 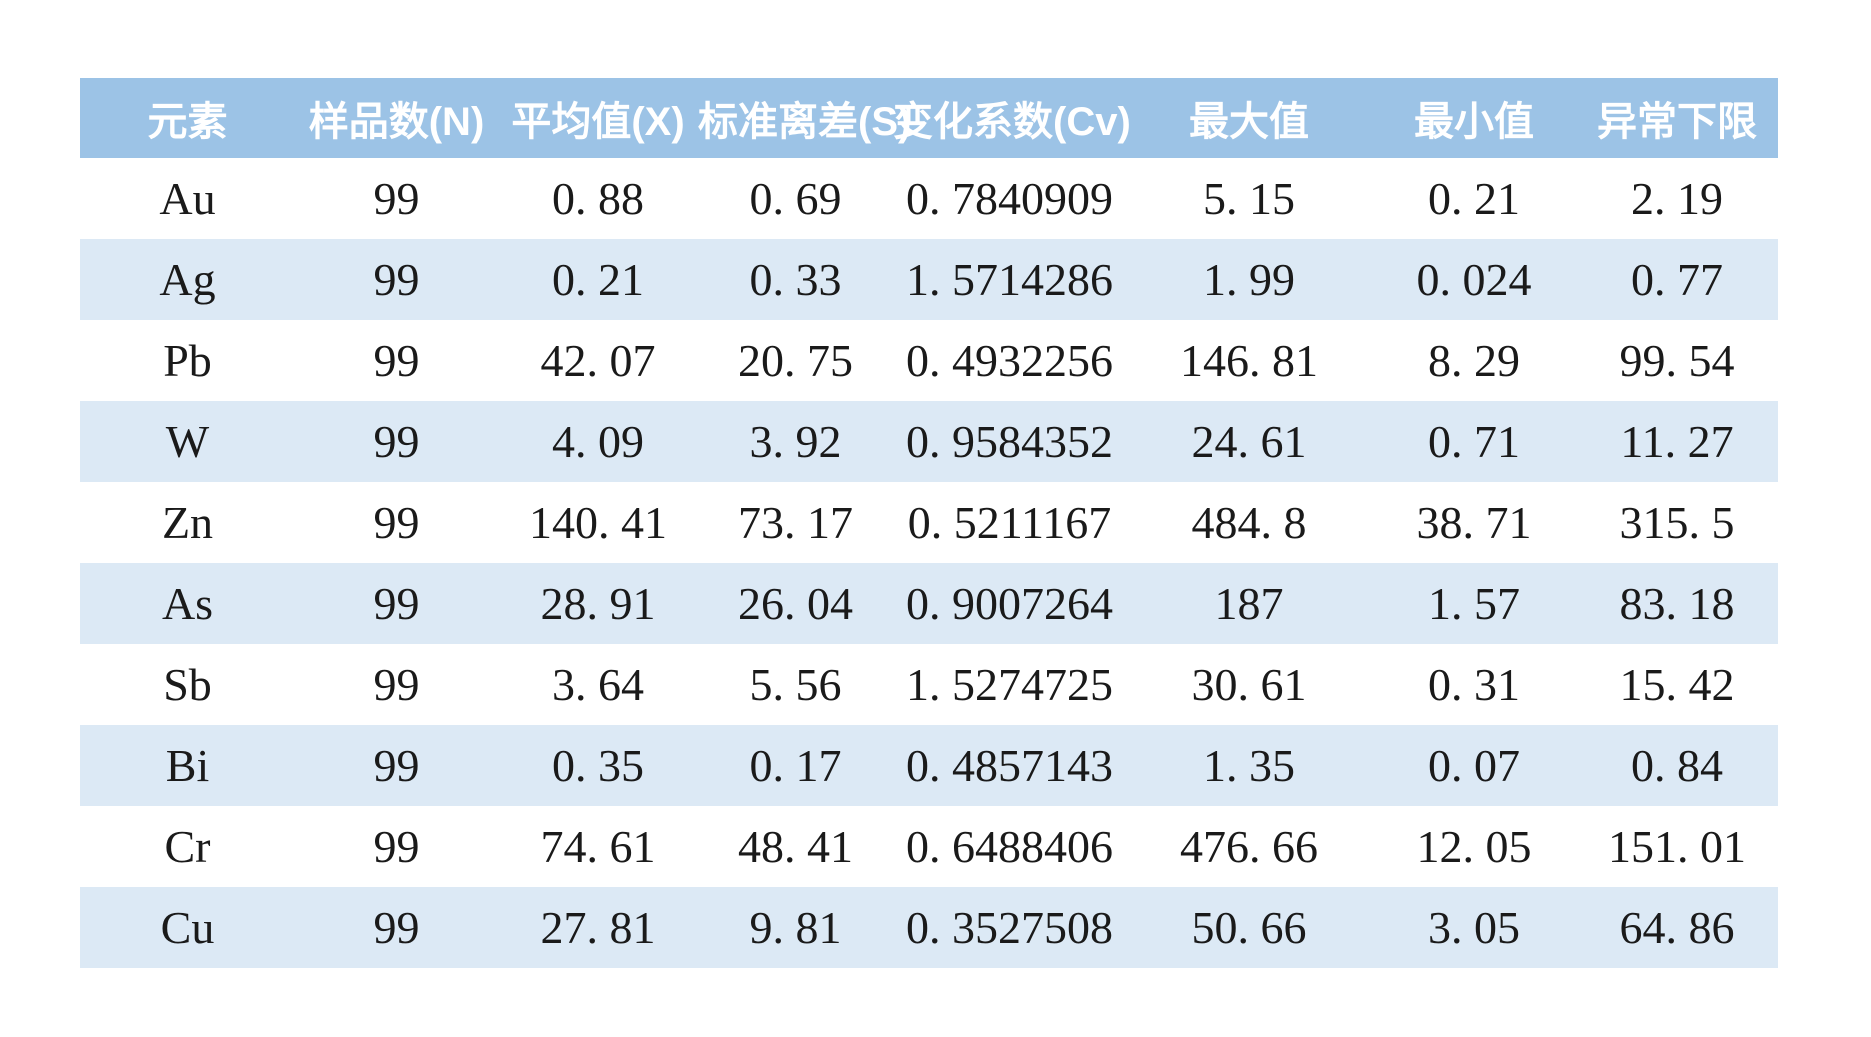 I want to click on cell-std-deviation: 48. 41, so click(x=795, y=846).